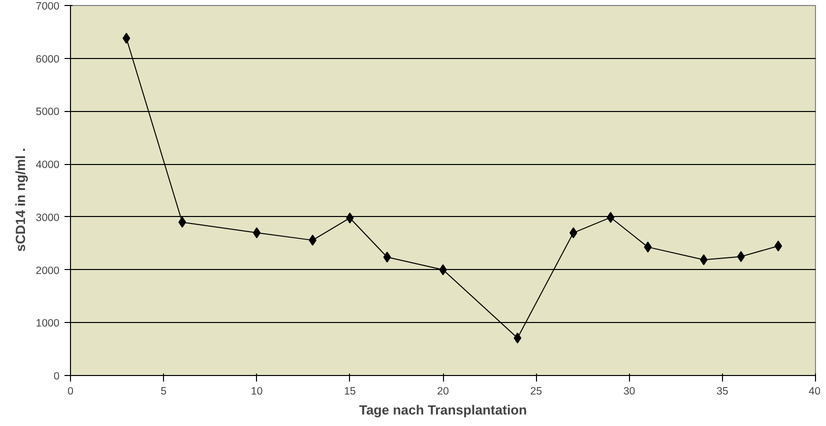  What do you see at coordinates (350, 392) in the screenshot?
I see `x-tick-label: 15` at bounding box center [350, 392].